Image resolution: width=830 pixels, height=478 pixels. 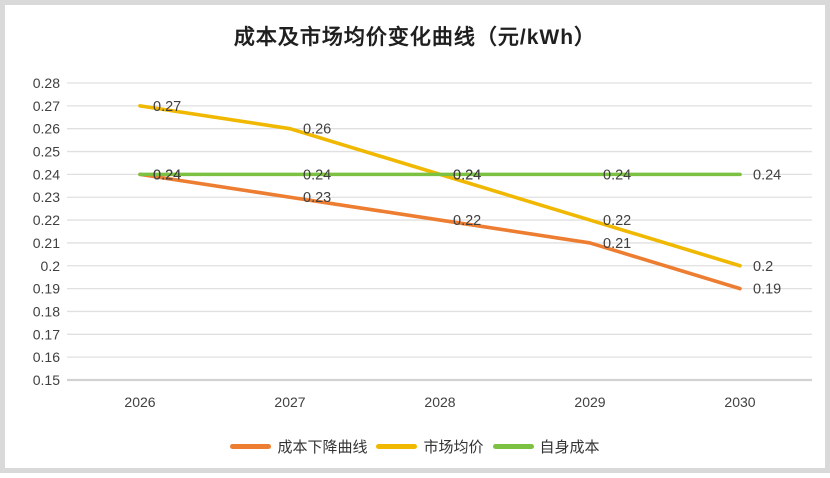 I want to click on legend-item-cost-decline: 成本下降曲线, so click(x=298, y=446).